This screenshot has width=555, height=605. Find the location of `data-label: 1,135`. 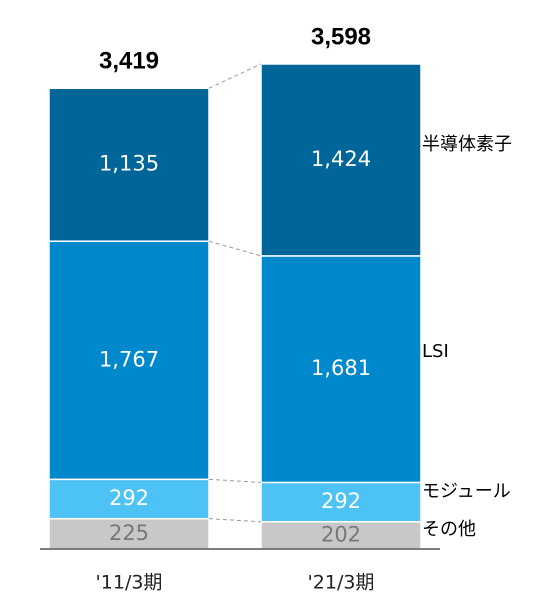

data-label: 1,135 is located at coordinates (129, 164).